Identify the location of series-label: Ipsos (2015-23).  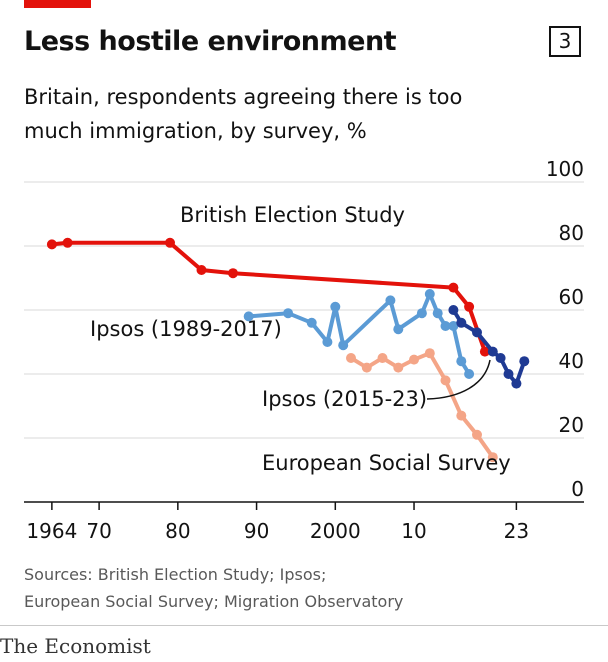
(344, 399).